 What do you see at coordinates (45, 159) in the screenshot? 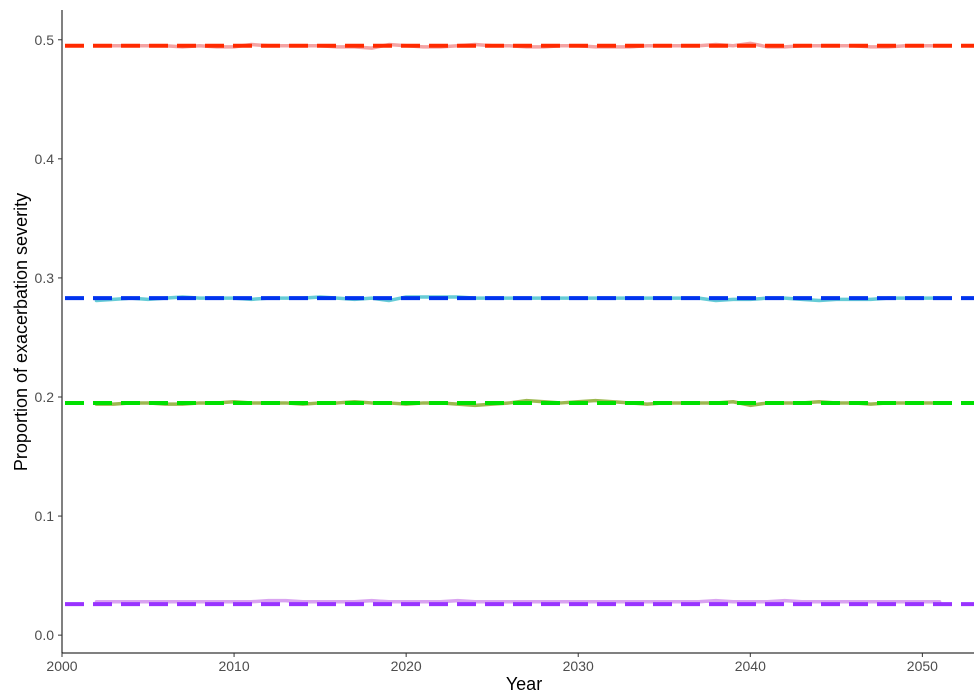
I see `y-tick-label: 0.4` at bounding box center [45, 159].